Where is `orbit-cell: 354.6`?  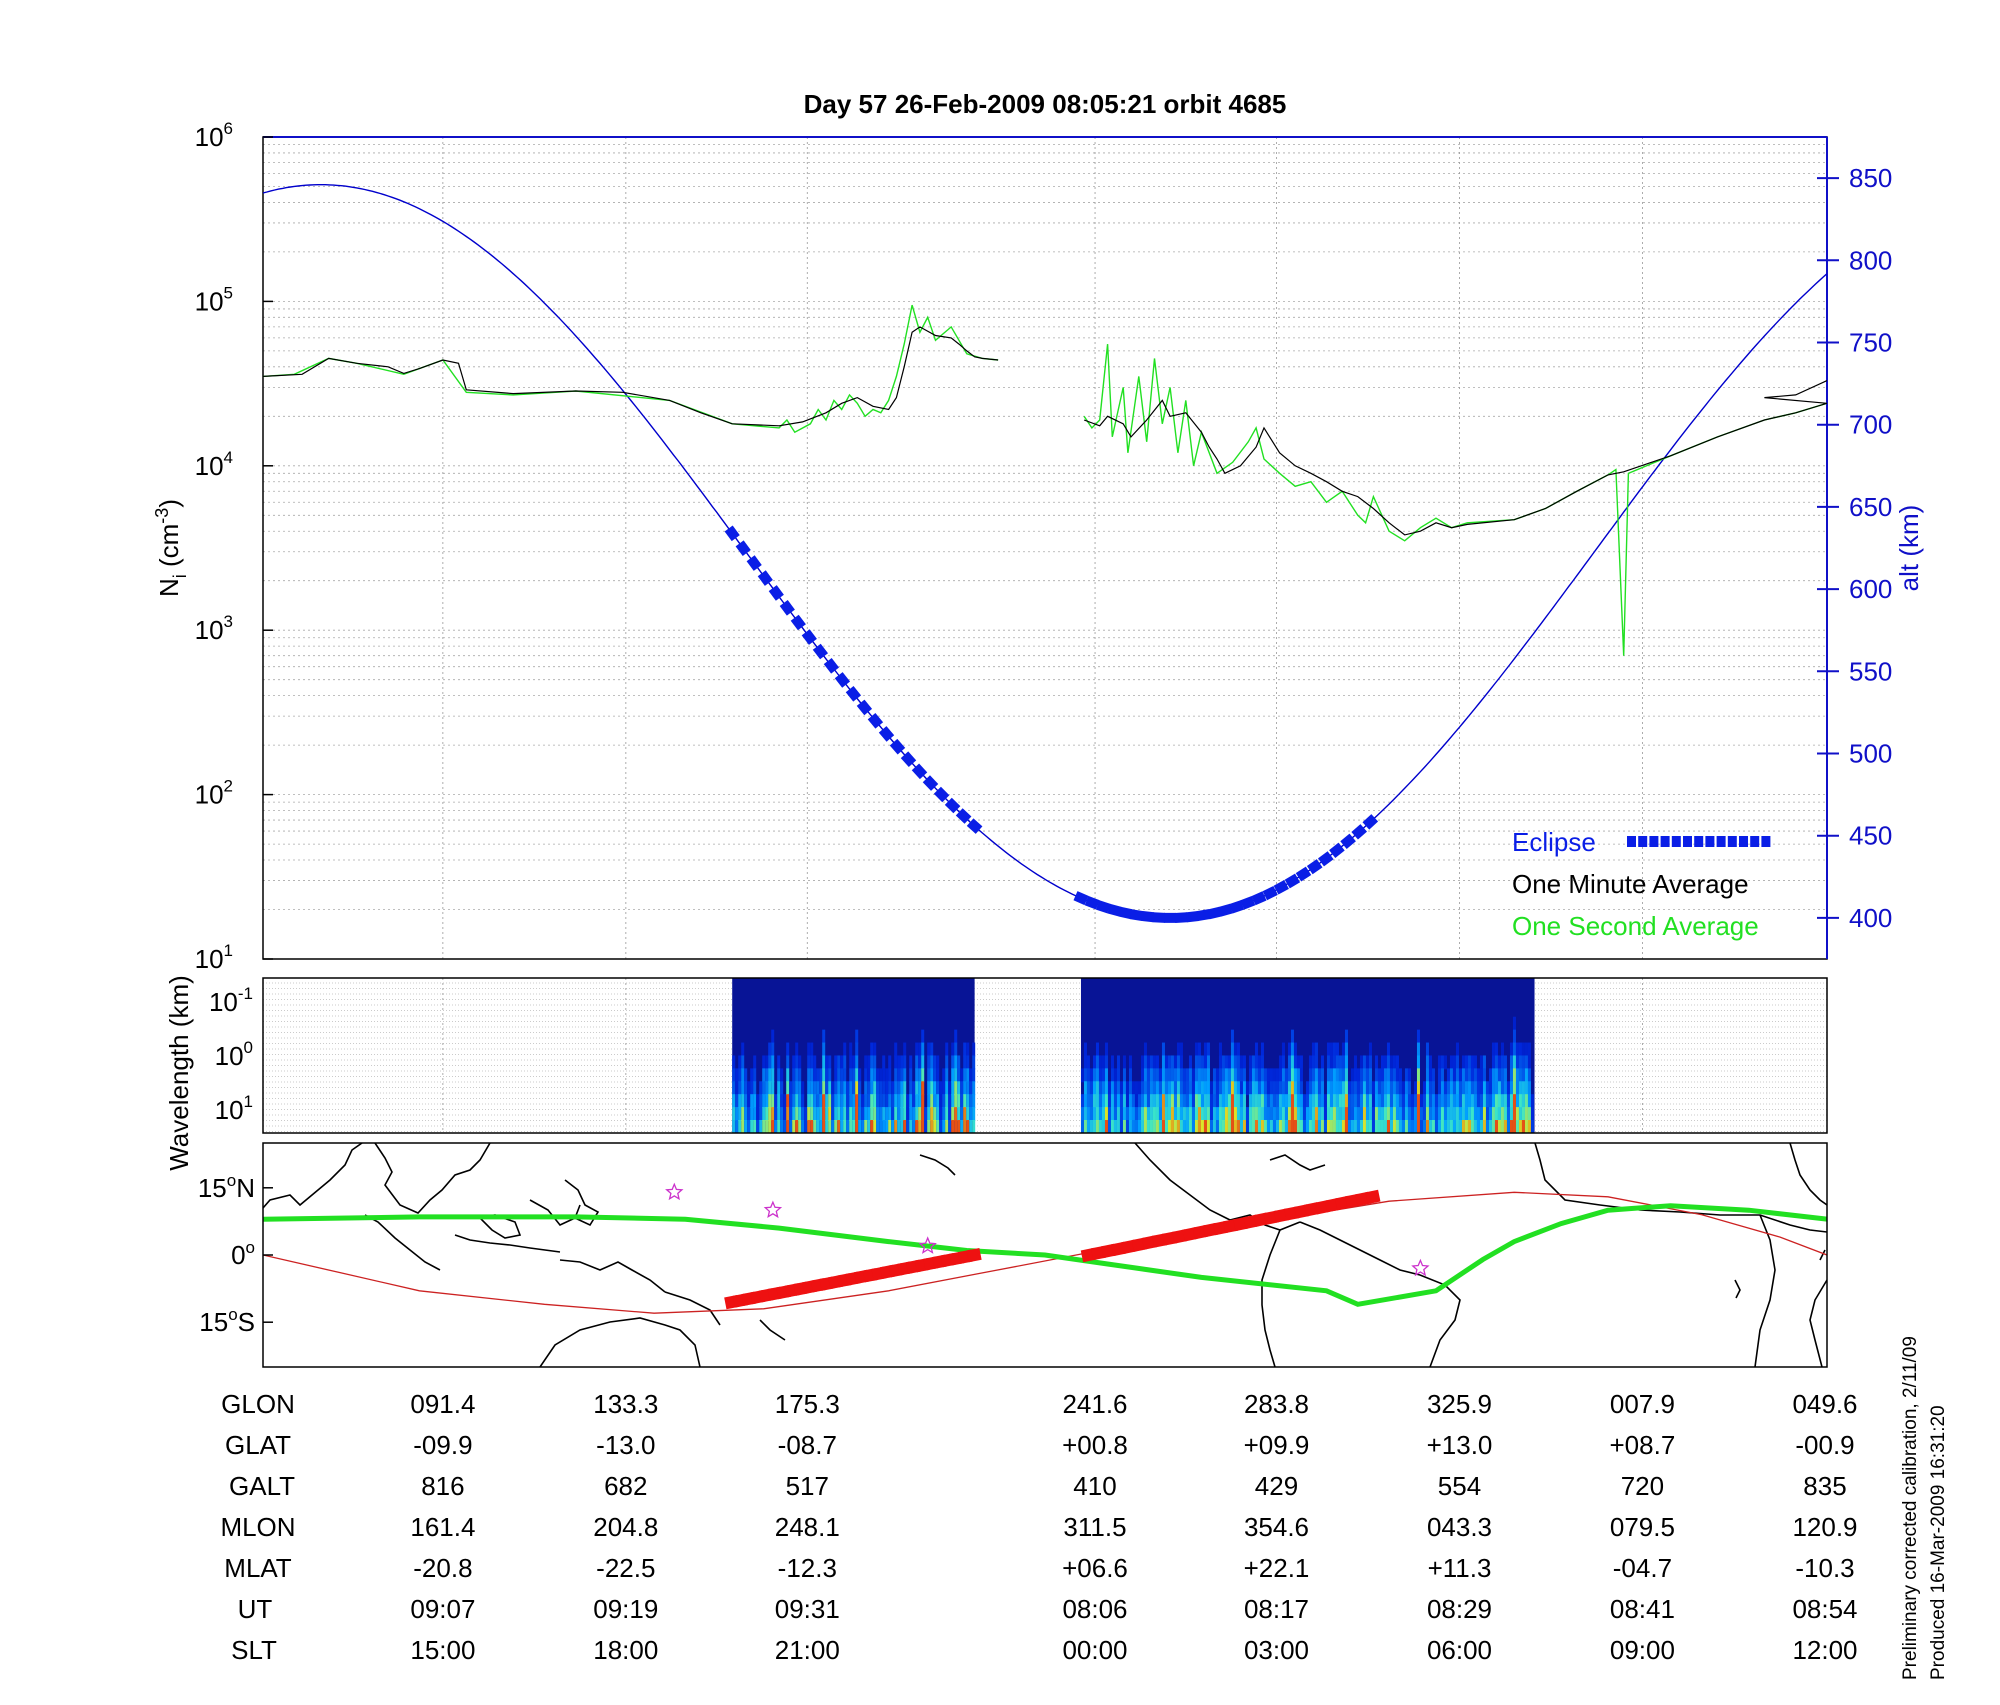 orbit-cell: 354.6 is located at coordinates (1276, 1527).